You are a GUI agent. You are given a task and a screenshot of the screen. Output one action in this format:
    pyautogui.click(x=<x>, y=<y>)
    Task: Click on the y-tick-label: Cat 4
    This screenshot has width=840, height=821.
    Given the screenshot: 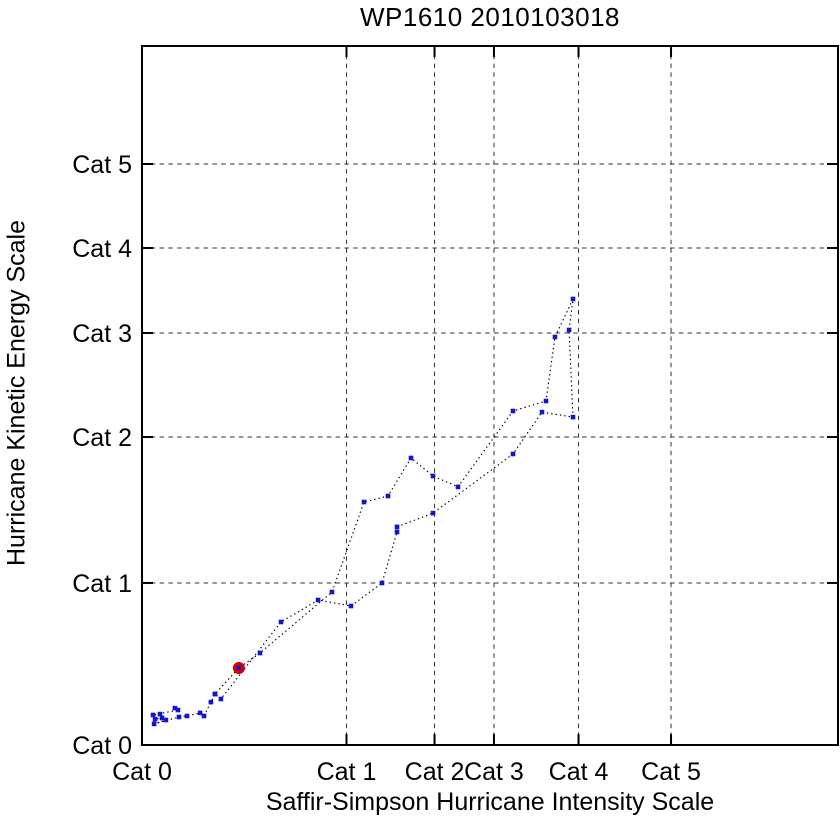 What is the action you would take?
    pyautogui.click(x=102, y=249)
    